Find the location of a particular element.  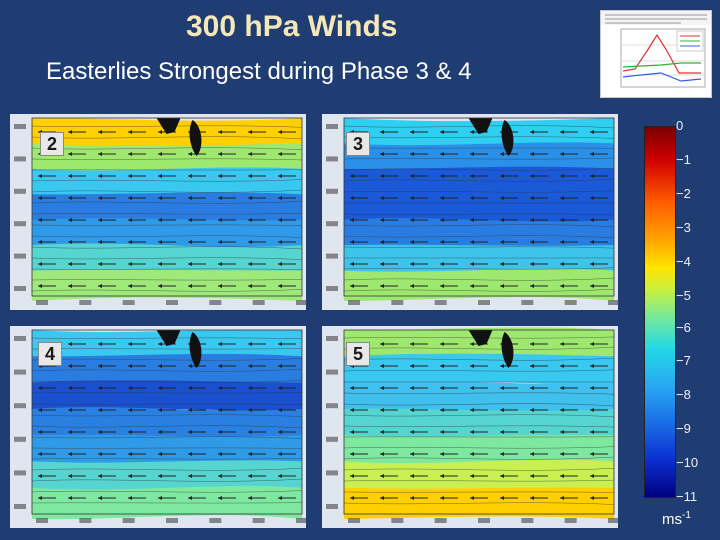

colorbar-tick: −3 is located at coordinates (683, 227).